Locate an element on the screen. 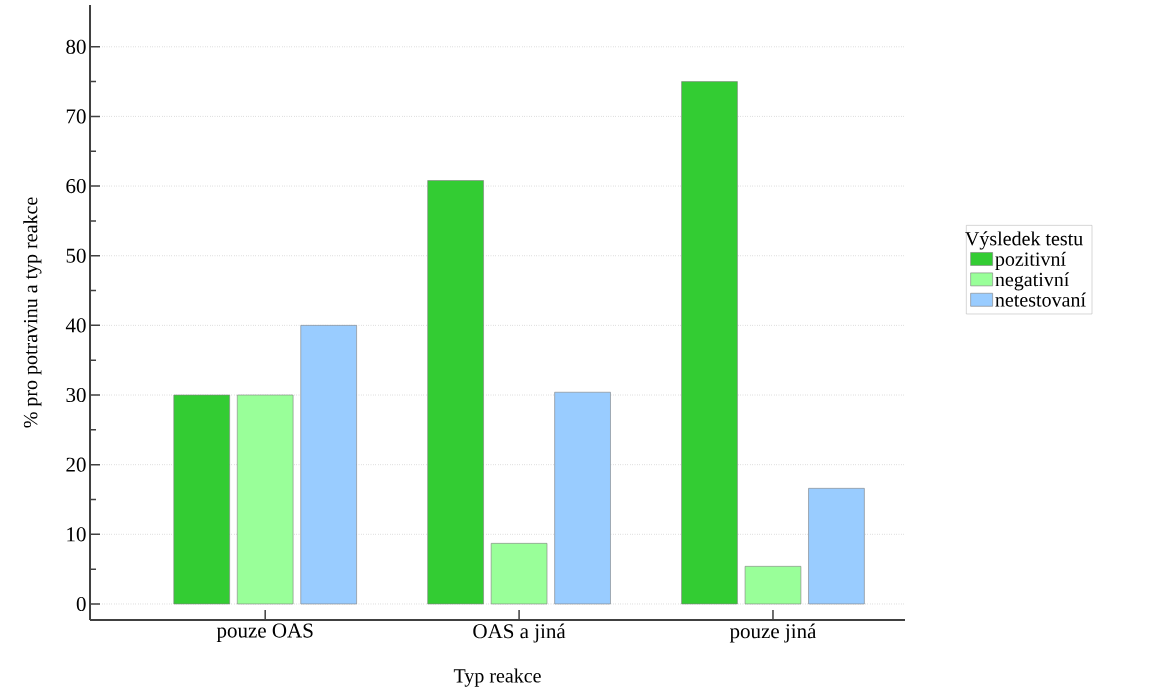 The height and width of the screenshot is (693, 1157). y-tick-label: 0 is located at coordinates (81, 604).